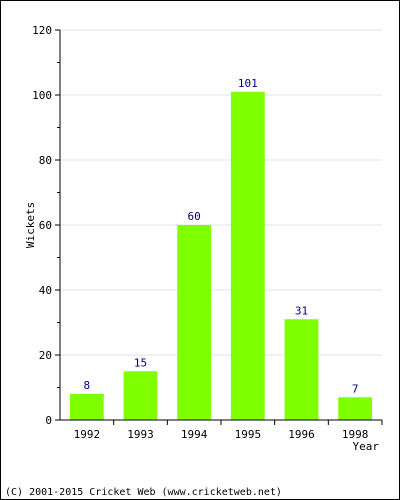  I want to click on bar-value-label: 8, so click(87, 385).